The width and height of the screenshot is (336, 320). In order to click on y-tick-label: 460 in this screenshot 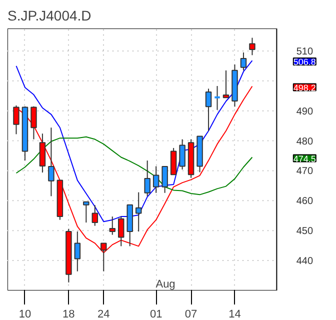, I will do `click(305, 202)`.